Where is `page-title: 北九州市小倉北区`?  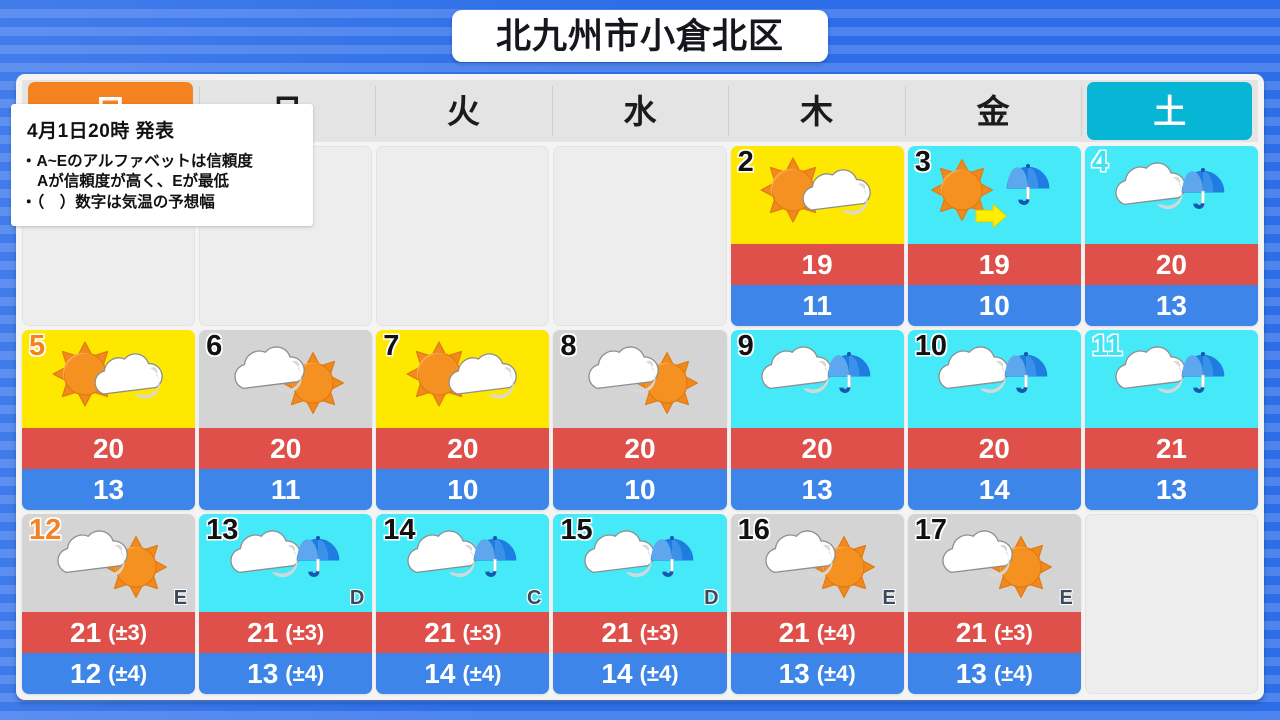
page-title: 北九州市小倉北区 is located at coordinates (639, 36).